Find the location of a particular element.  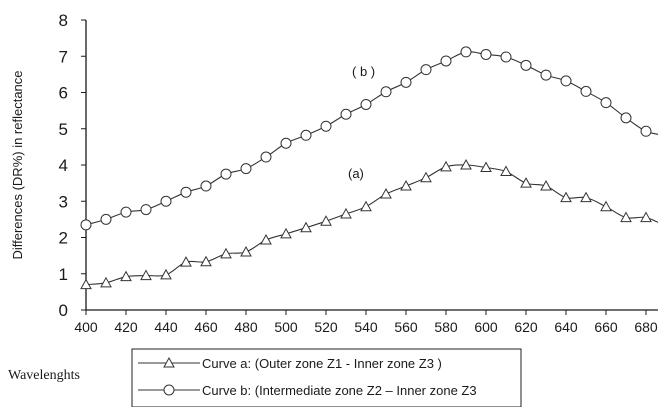

x-tick-label: 600 is located at coordinates (486, 327).